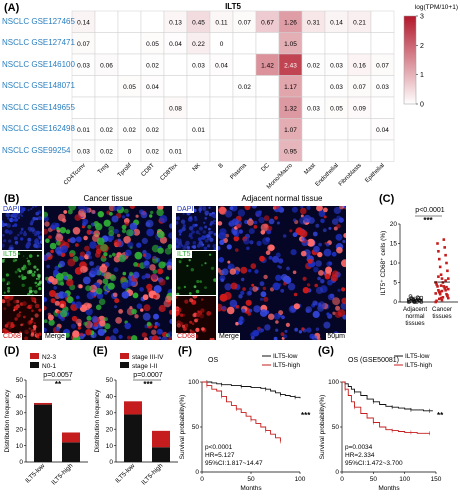  I want to click on chart-e-y-label: Distribution frequency, so click(97, 421).